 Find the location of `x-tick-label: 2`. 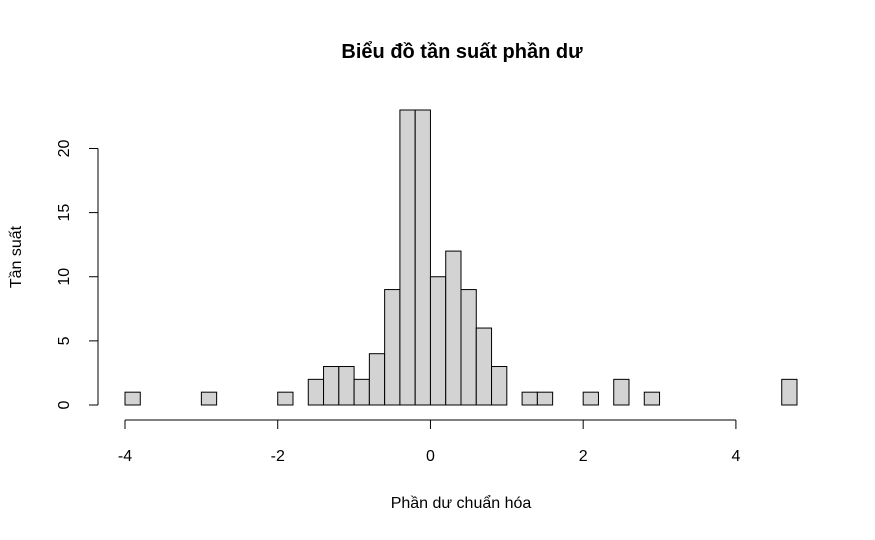

x-tick-label: 2 is located at coordinates (583, 456).